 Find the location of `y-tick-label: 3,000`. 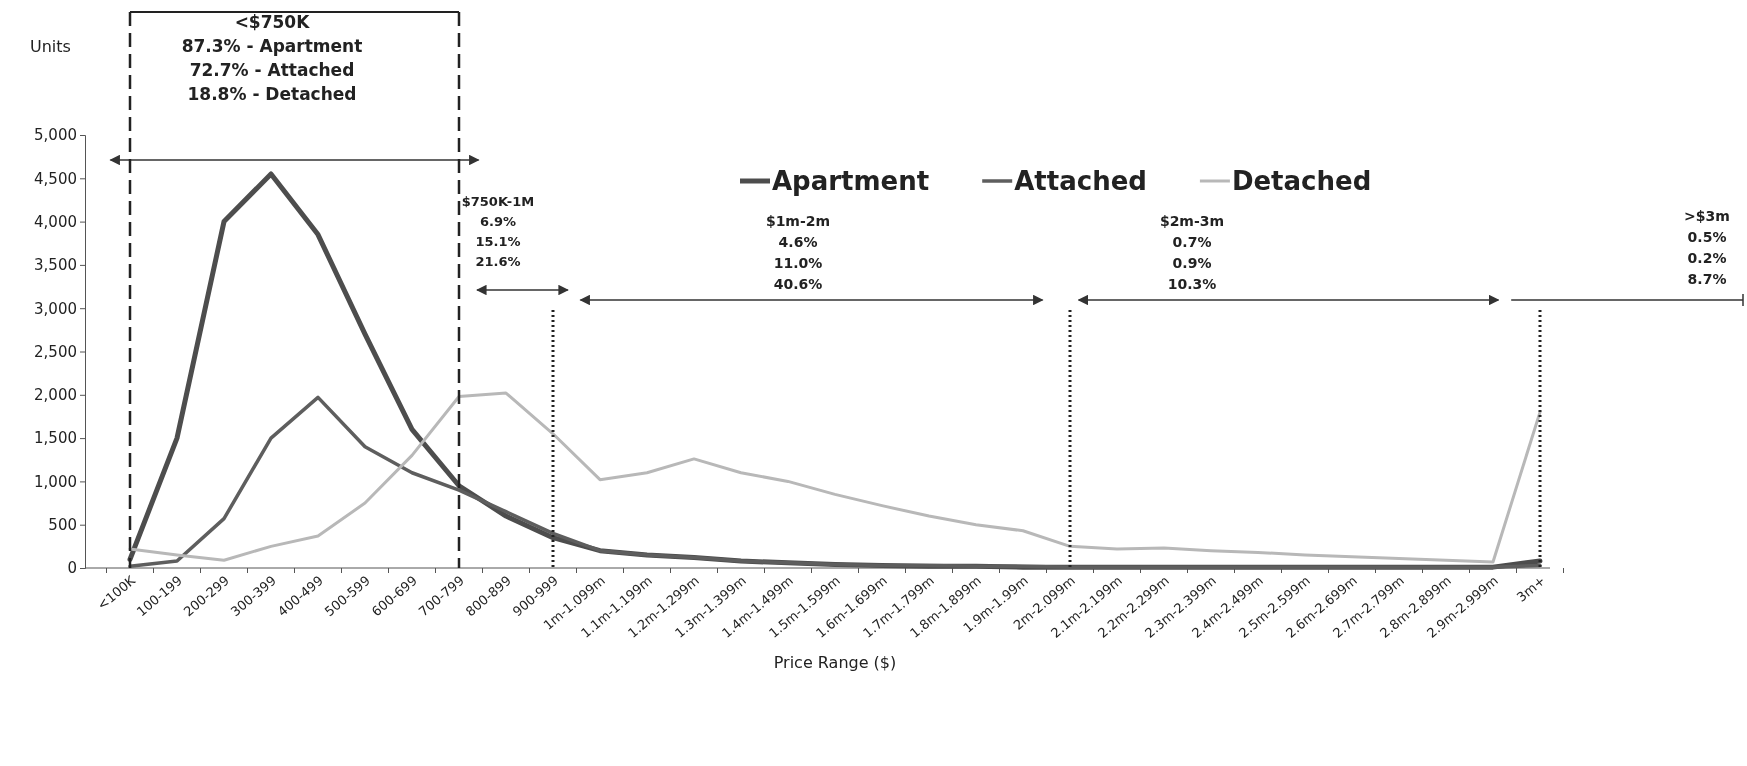

y-tick-label: 3,000 is located at coordinates (55, 308).